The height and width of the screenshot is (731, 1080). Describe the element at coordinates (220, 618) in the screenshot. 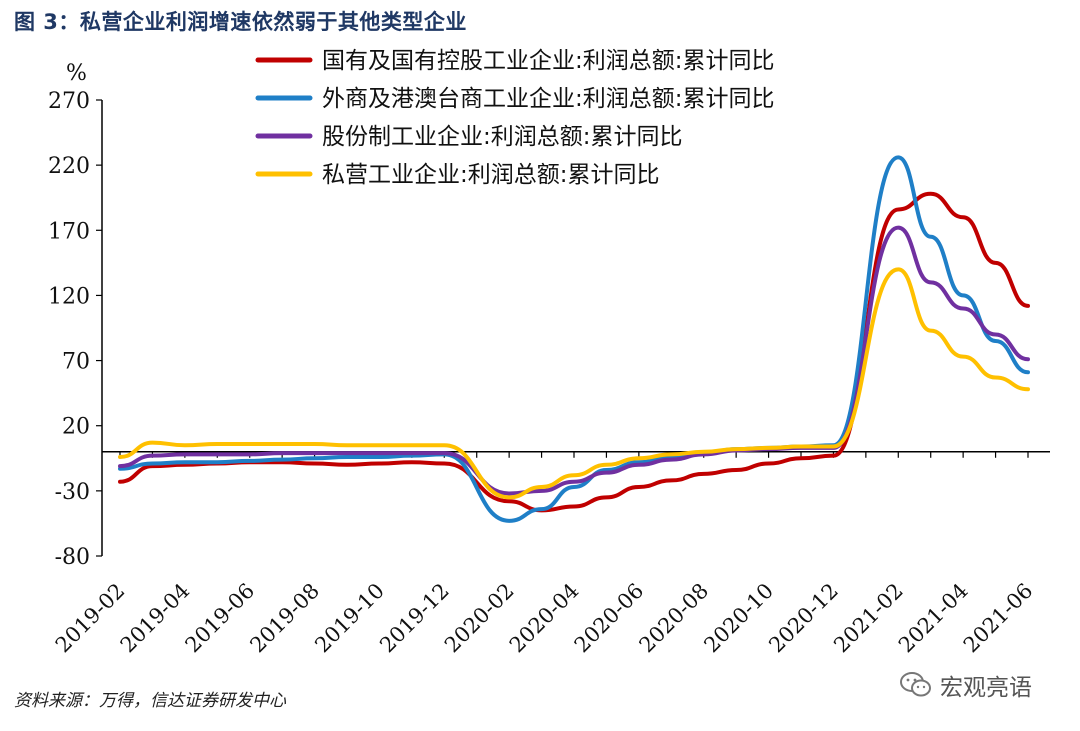

I see `x-tick-label: 2019-06` at that location.